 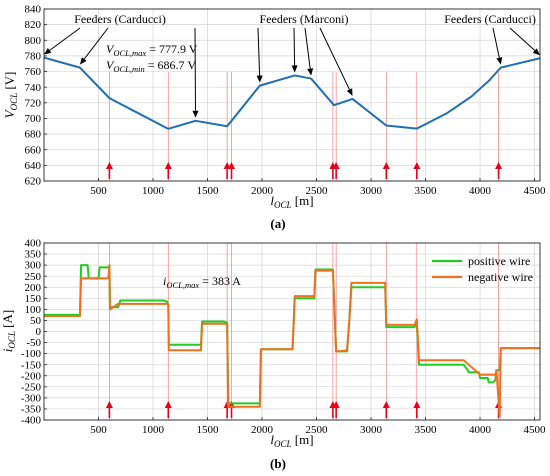 What do you see at coordinates (262, 191) in the screenshot?
I see `voltage-chart-xtick-label: 2000` at bounding box center [262, 191].